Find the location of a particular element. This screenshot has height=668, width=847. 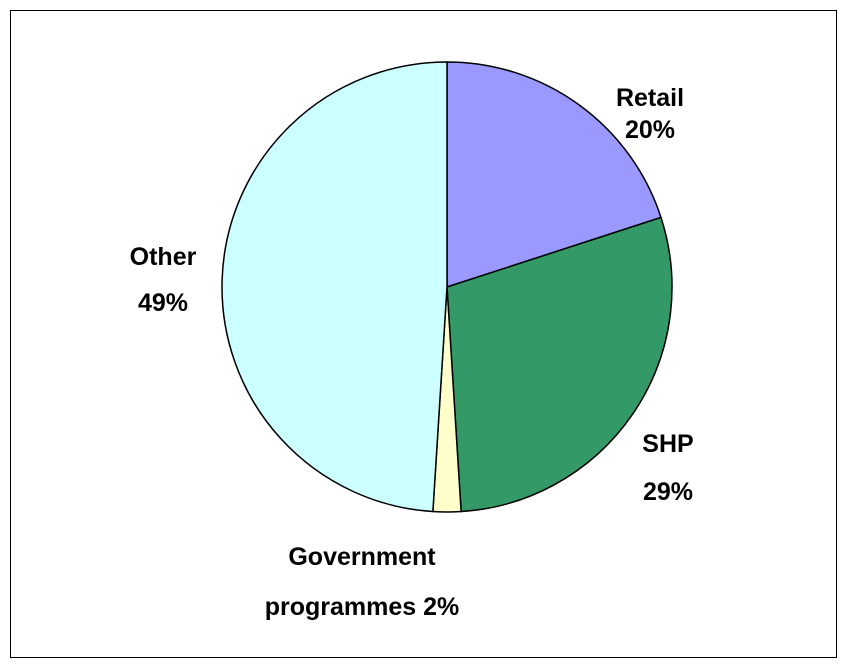

value-label: 20% is located at coordinates (650, 130).